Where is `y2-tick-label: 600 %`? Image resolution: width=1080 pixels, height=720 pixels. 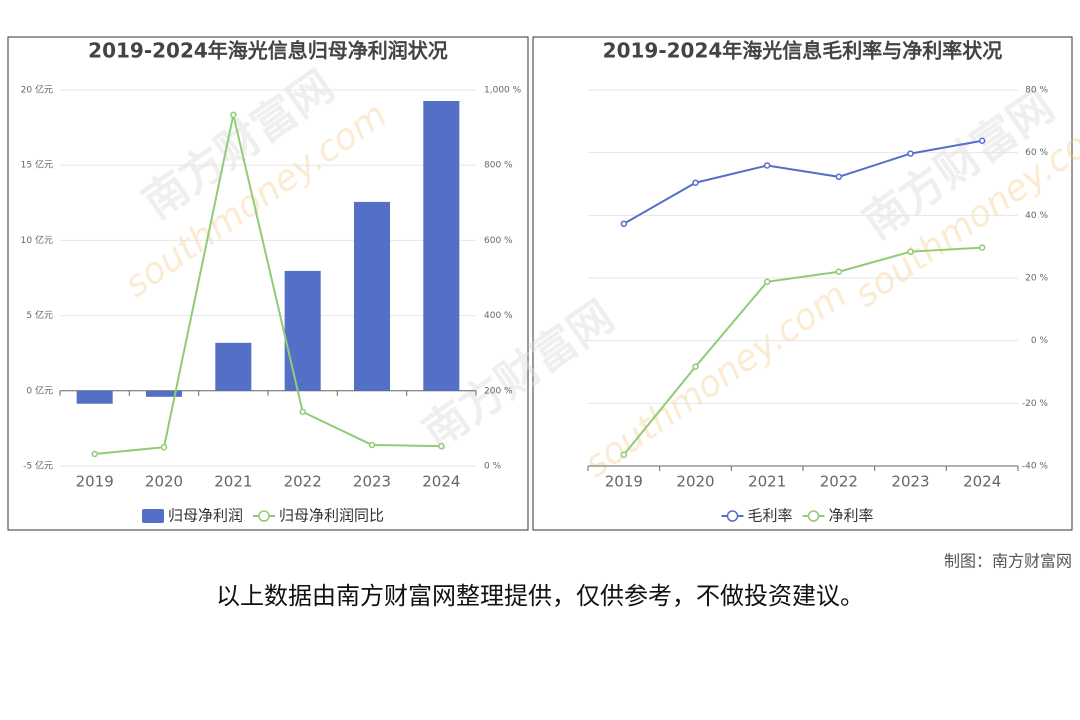
y2-tick-label: 600 % is located at coordinates (498, 241).